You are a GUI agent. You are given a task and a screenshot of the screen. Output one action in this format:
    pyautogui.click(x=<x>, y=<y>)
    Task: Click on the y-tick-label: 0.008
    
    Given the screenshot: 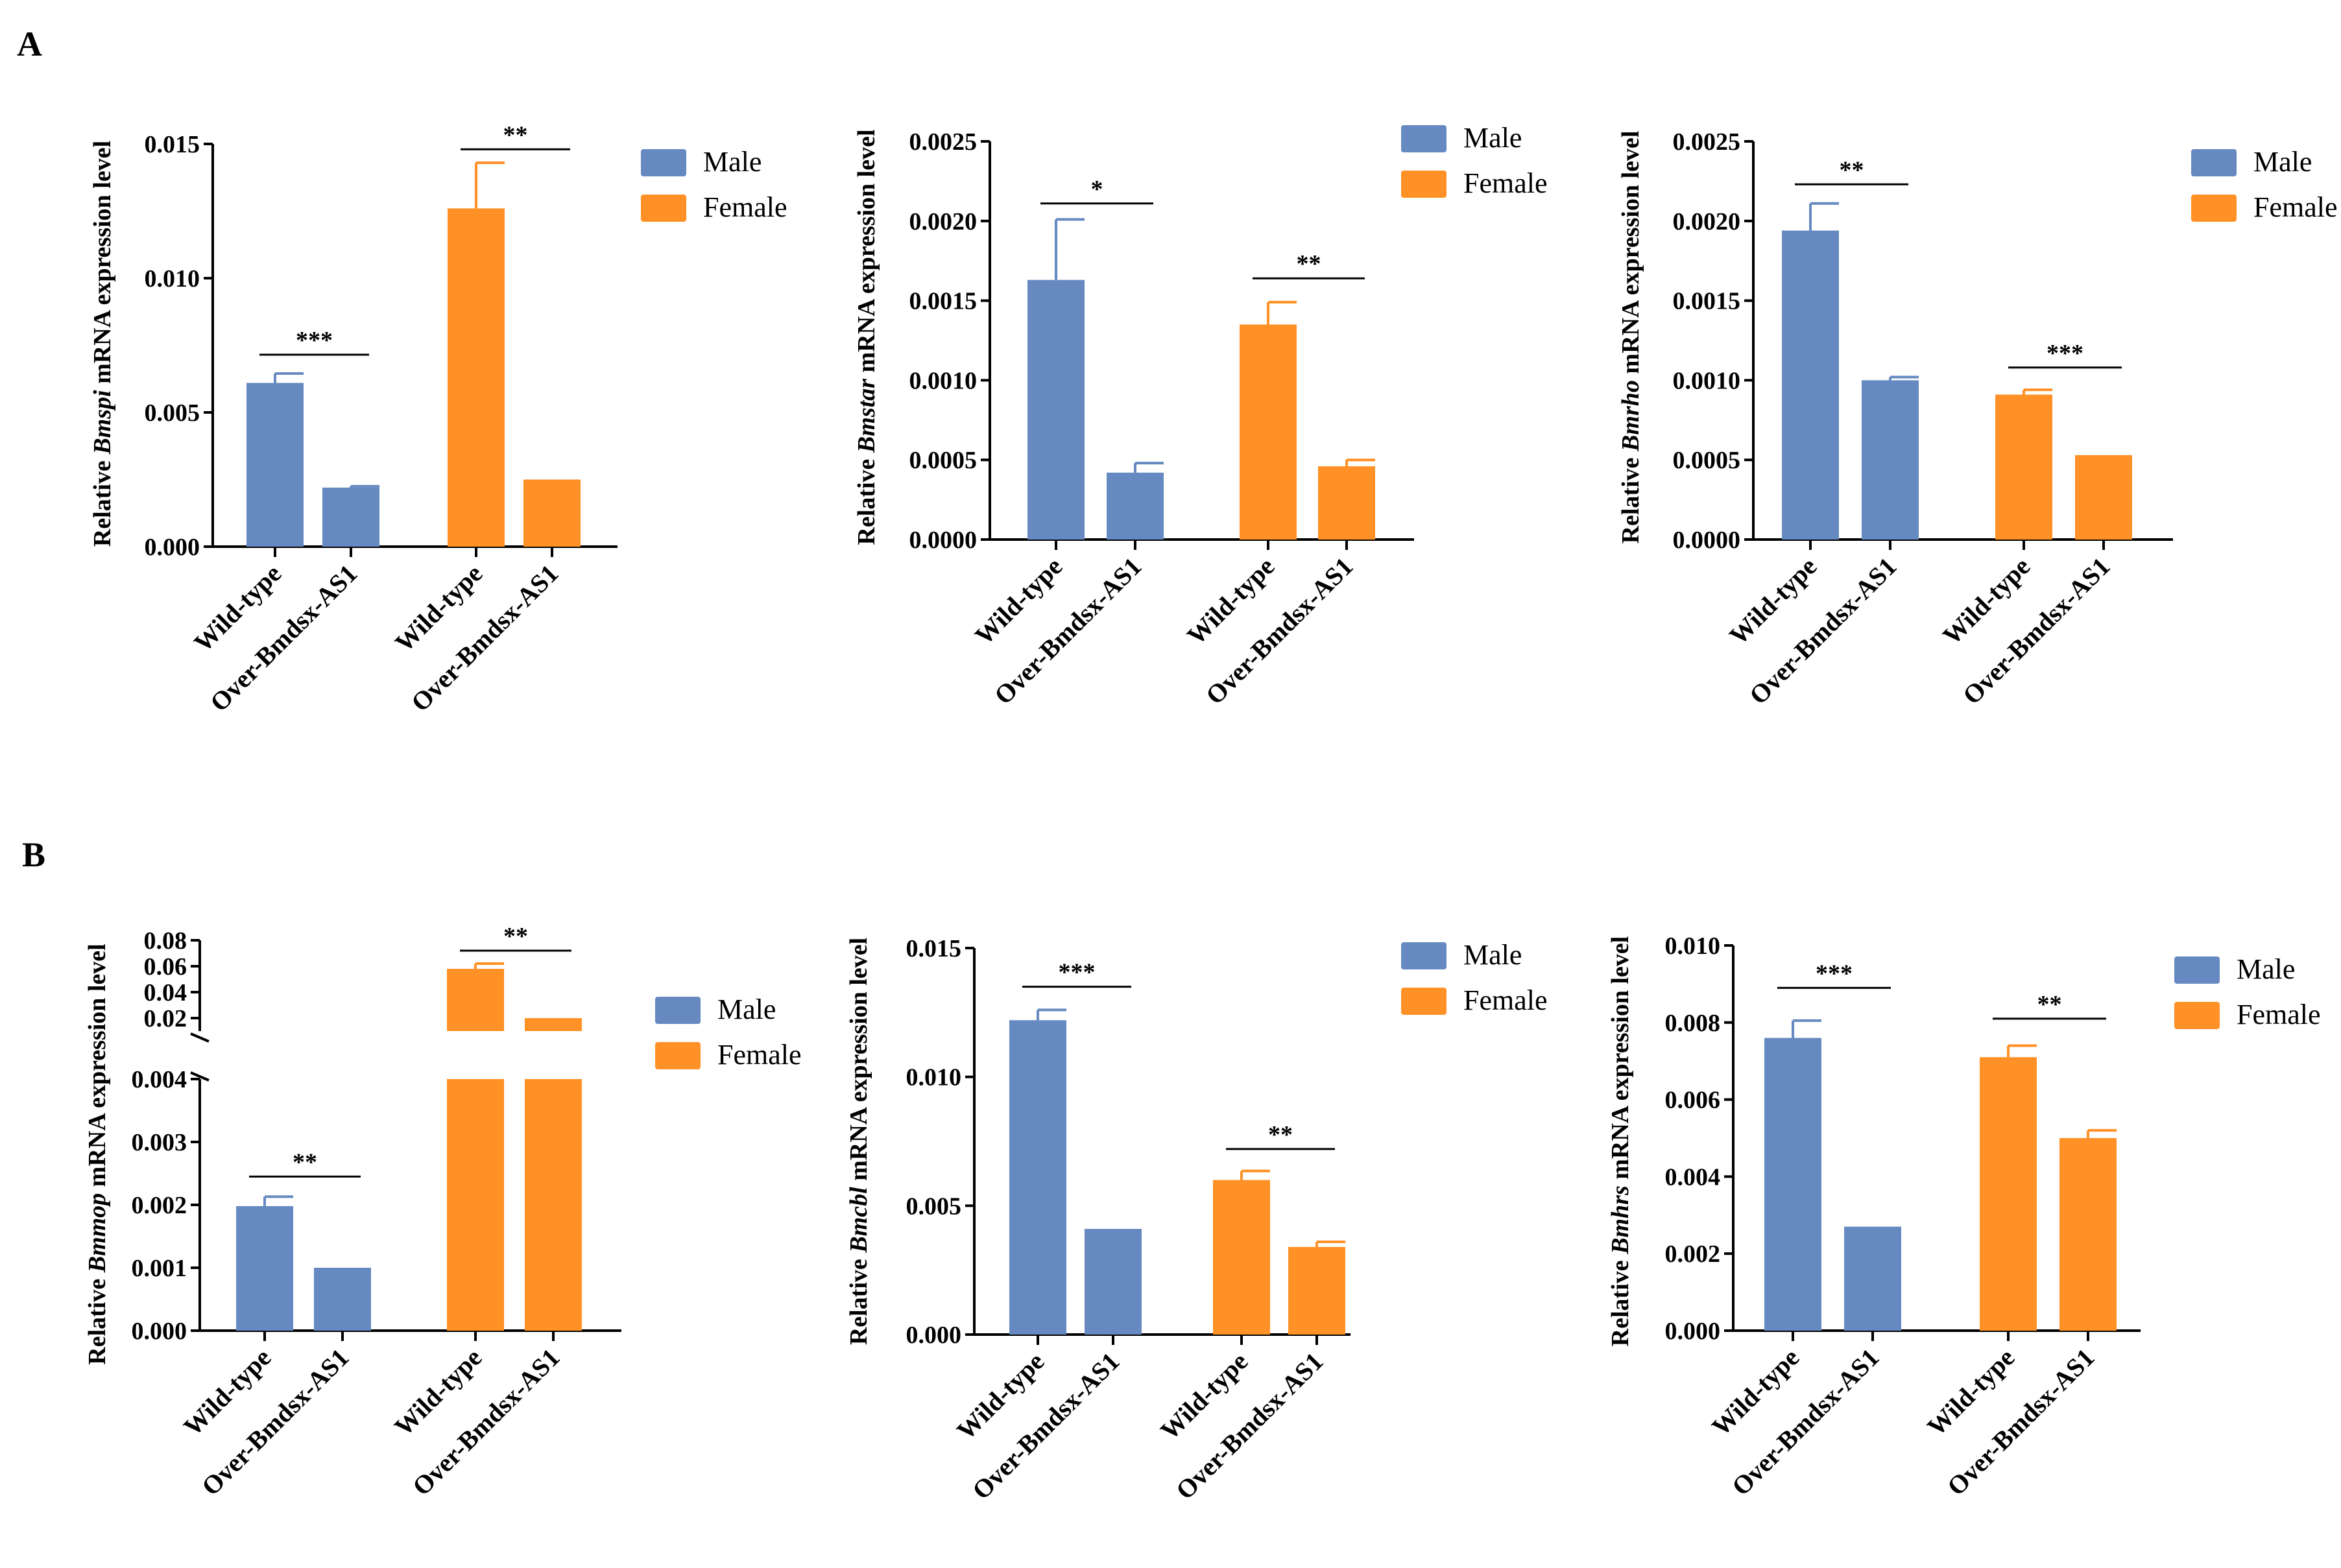 What is the action you would take?
    pyautogui.click(x=1693, y=1024)
    